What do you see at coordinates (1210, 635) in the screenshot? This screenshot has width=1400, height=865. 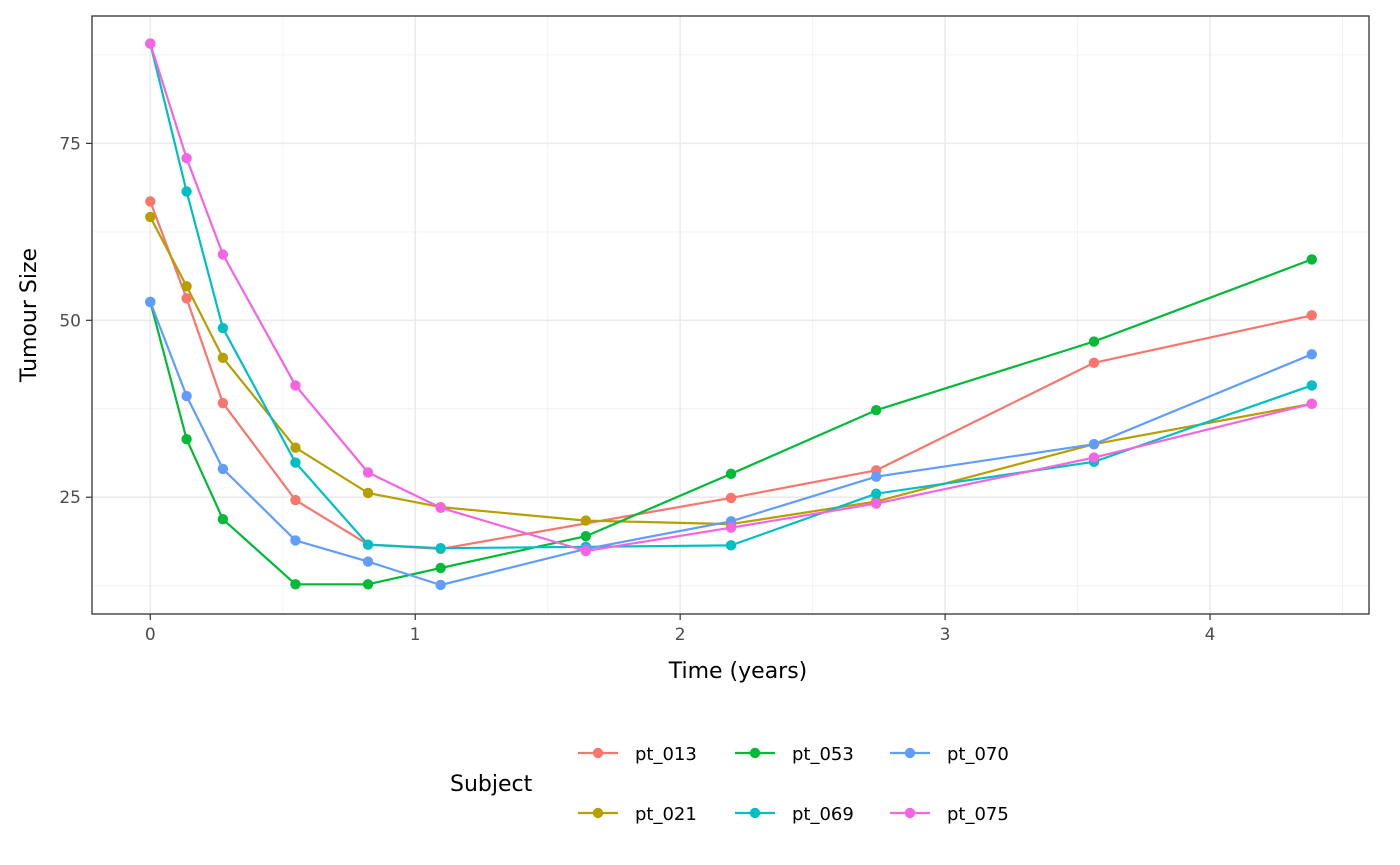 I see `x-tick-label: 4` at bounding box center [1210, 635].